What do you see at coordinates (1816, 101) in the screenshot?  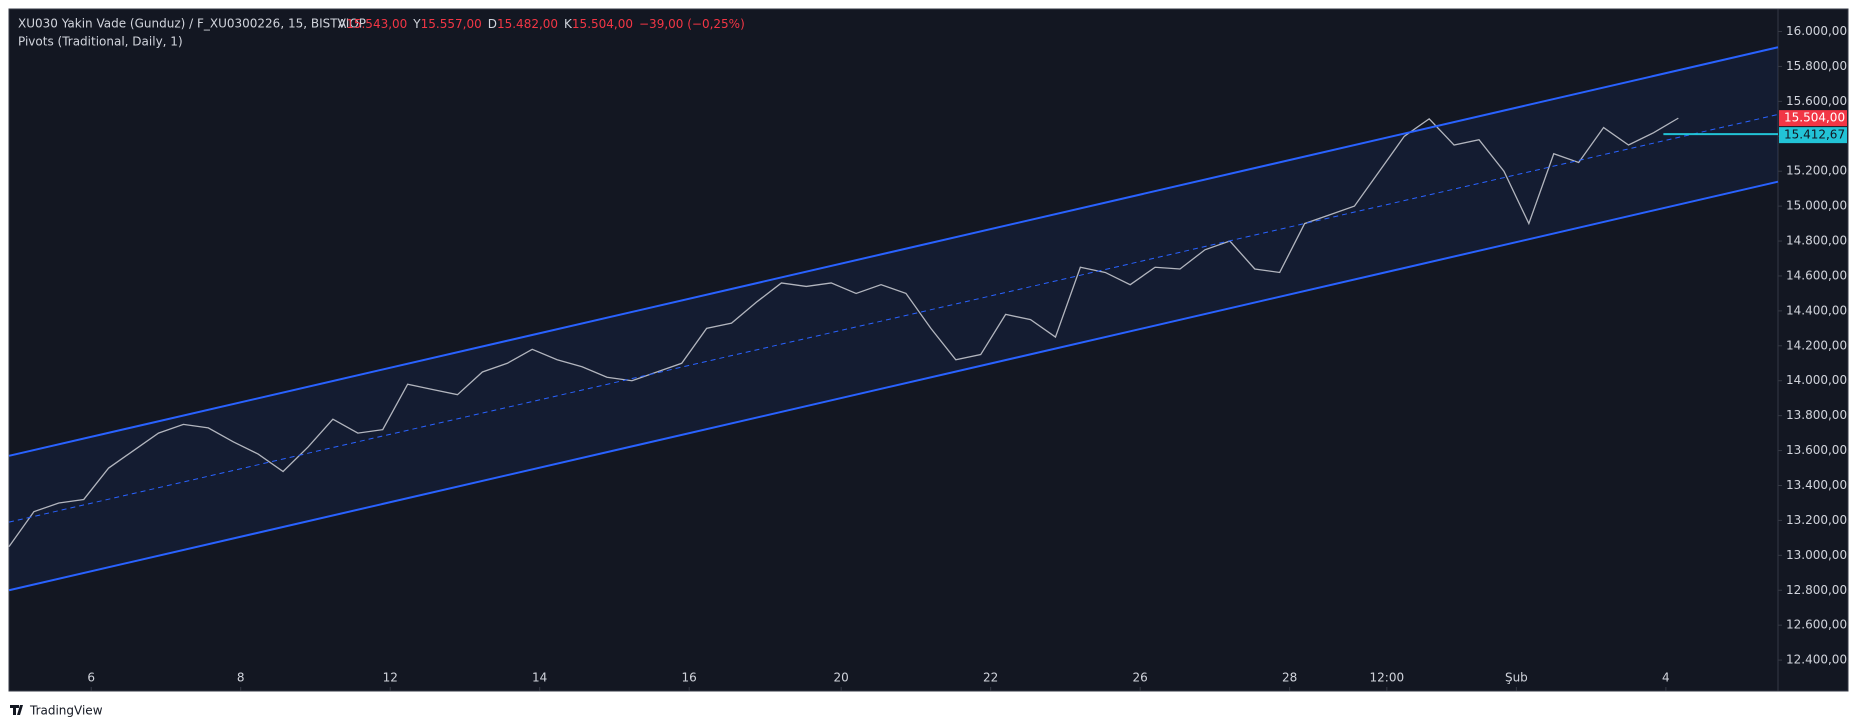 I see `y-tick-label: 15.600,00` at bounding box center [1816, 101].